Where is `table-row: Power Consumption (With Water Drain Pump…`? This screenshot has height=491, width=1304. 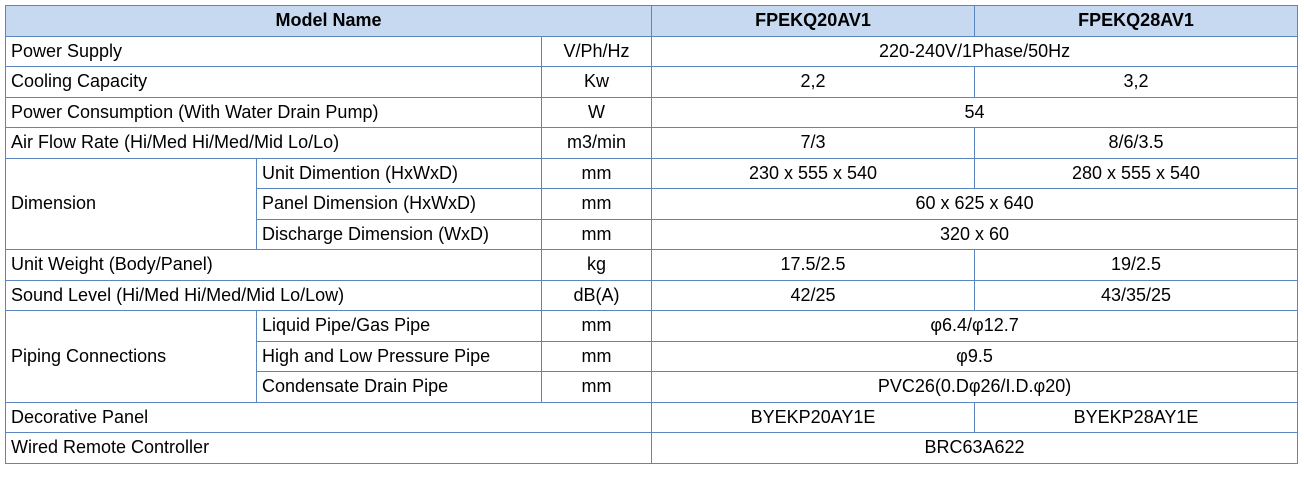
table-row: Power Consumption (With Water Drain Pump… is located at coordinates (652, 112).